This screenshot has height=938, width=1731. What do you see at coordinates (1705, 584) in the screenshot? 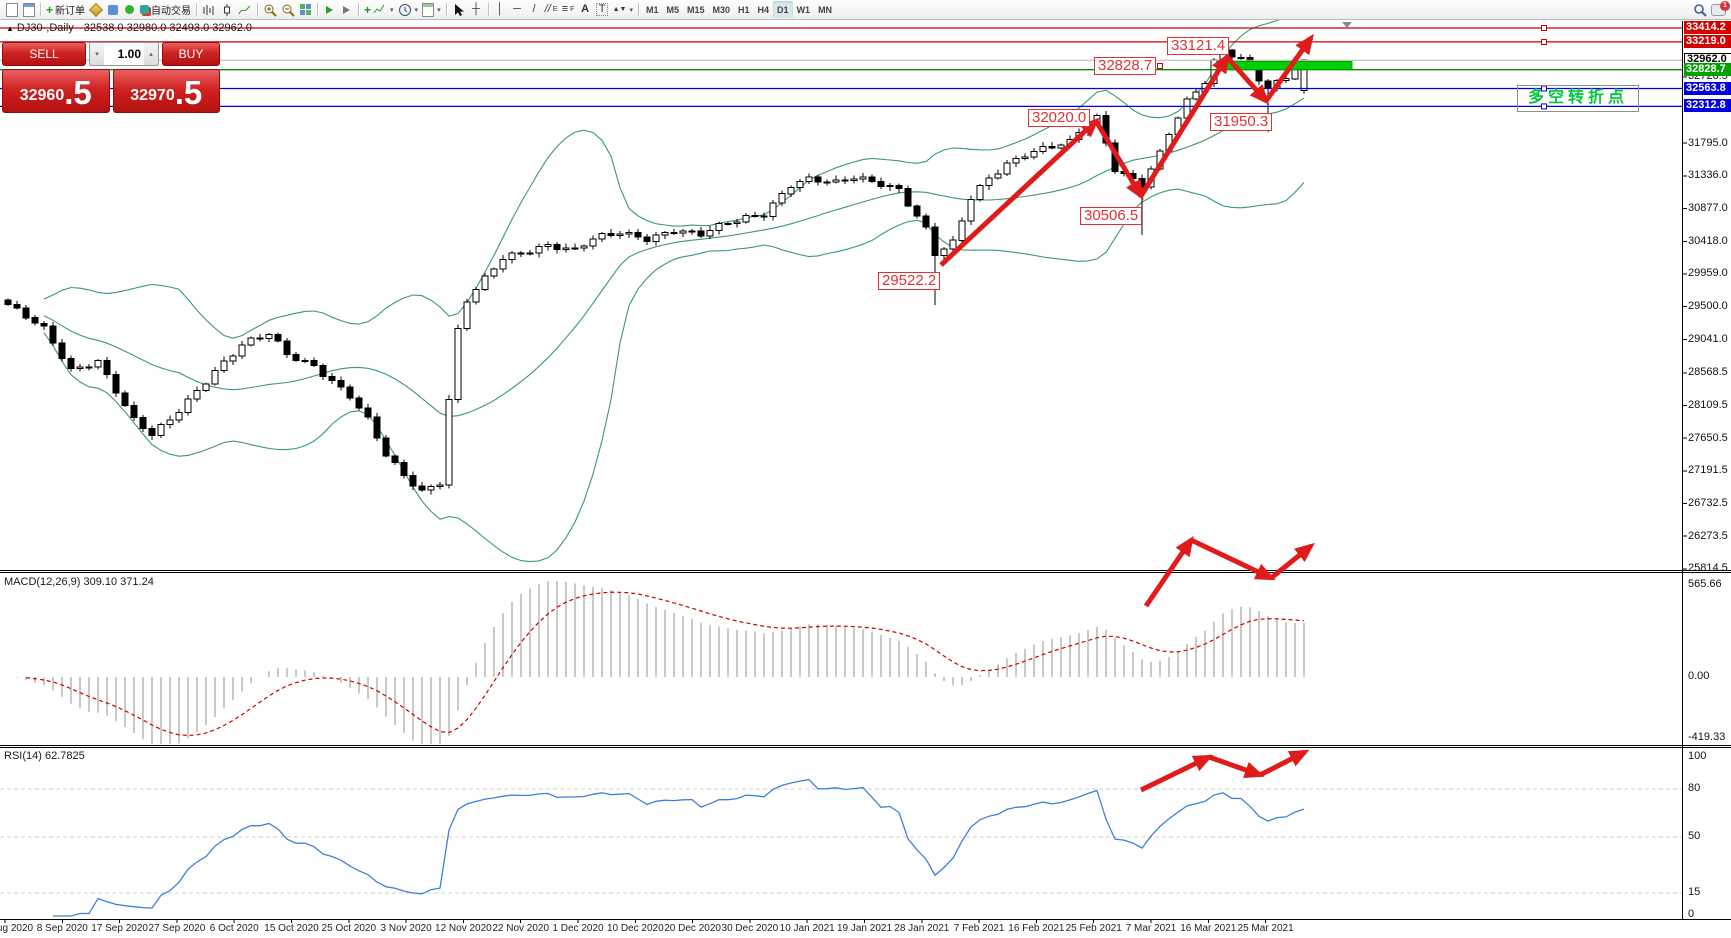
I see `indicator-axis-tick: 565.66` at bounding box center [1705, 584].